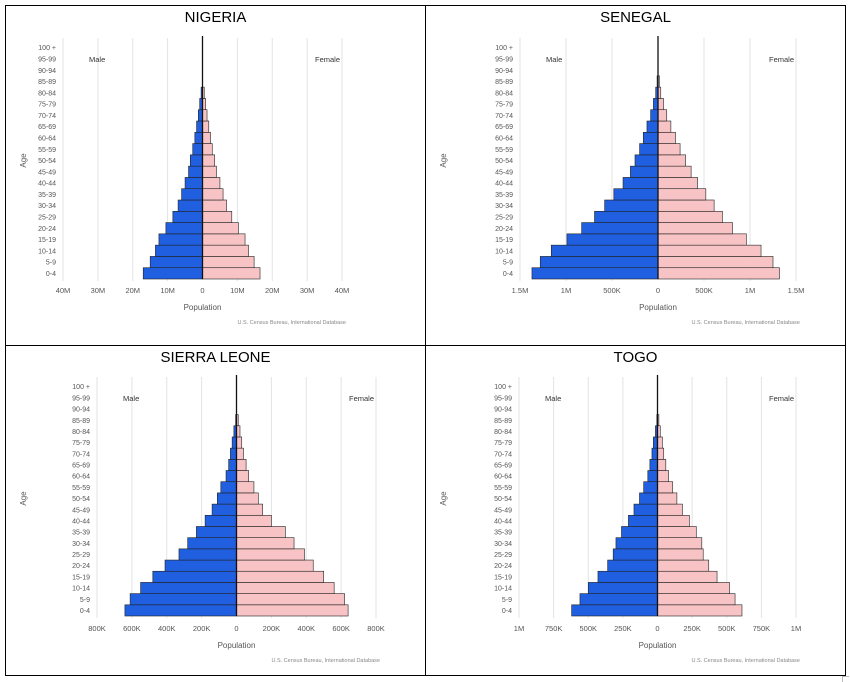 The height and width of the screenshot is (682, 850). I want to click on x-tick-label: 1.5M, so click(520, 290).